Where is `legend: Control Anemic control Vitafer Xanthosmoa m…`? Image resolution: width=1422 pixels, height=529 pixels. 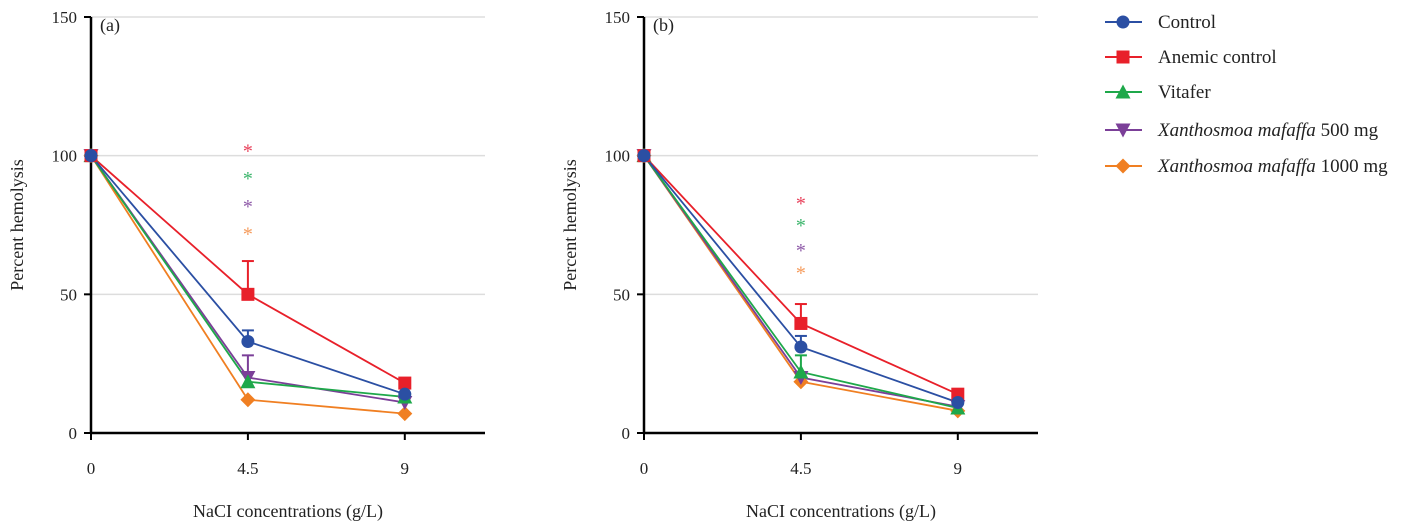 legend: Control Anemic control Vitafer Xanthosmoa m… is located at coordinates (1246, 94).